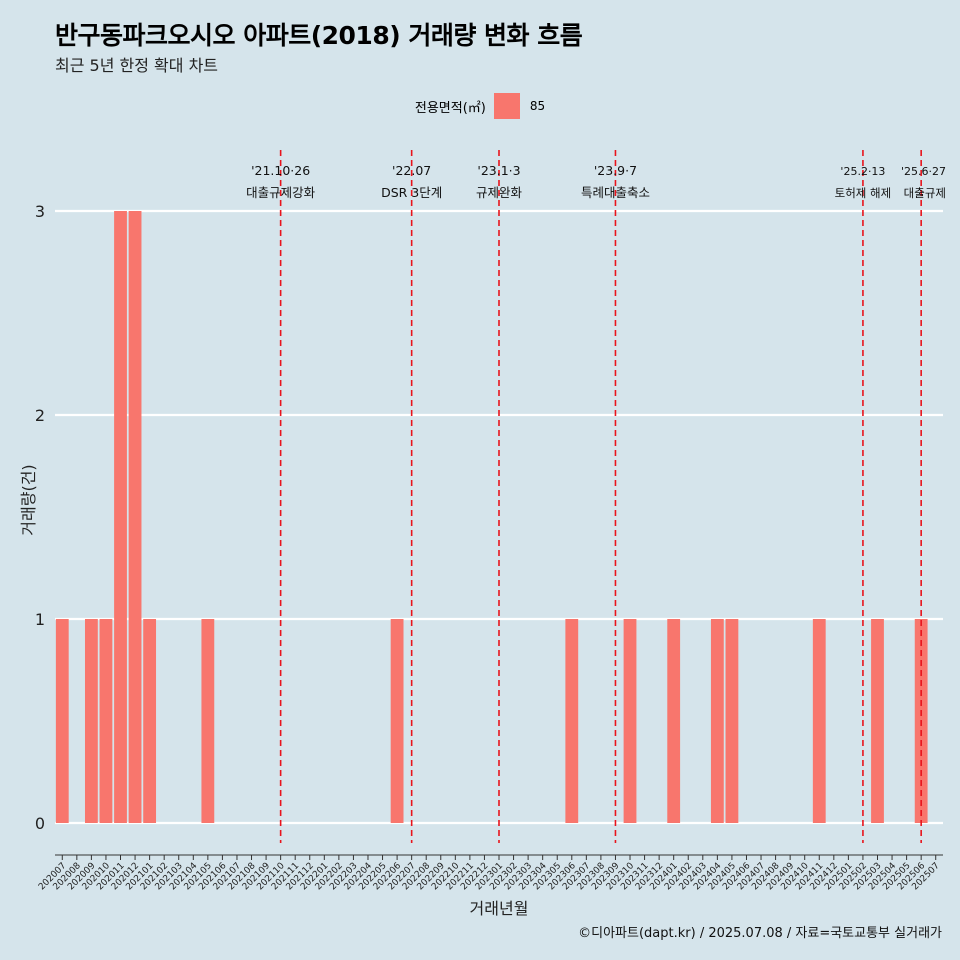 This screenshot has height=960, width=960. What do you see at coordinates (40, 211) in the screenshot?
I see `y-tick-label: 3` at bounding box center [40, 211].